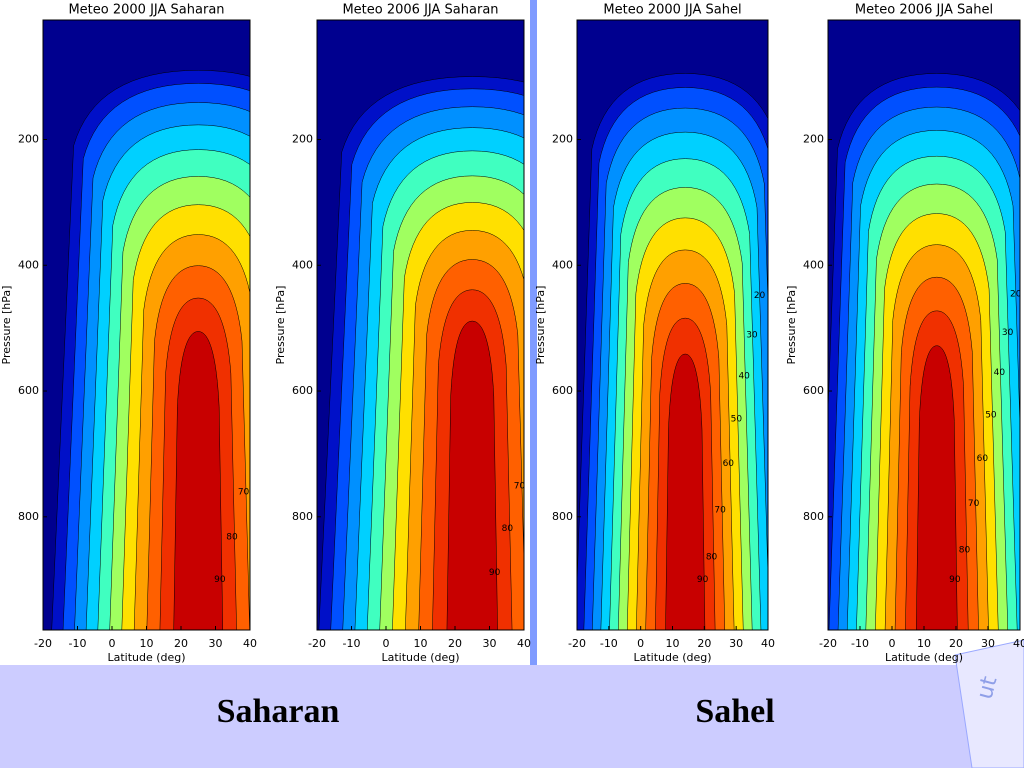  Describe the element at coordinates (672, 10) in the screenshot. I see `plot-title: Meteo 2000 JJA Sahel` at that location.